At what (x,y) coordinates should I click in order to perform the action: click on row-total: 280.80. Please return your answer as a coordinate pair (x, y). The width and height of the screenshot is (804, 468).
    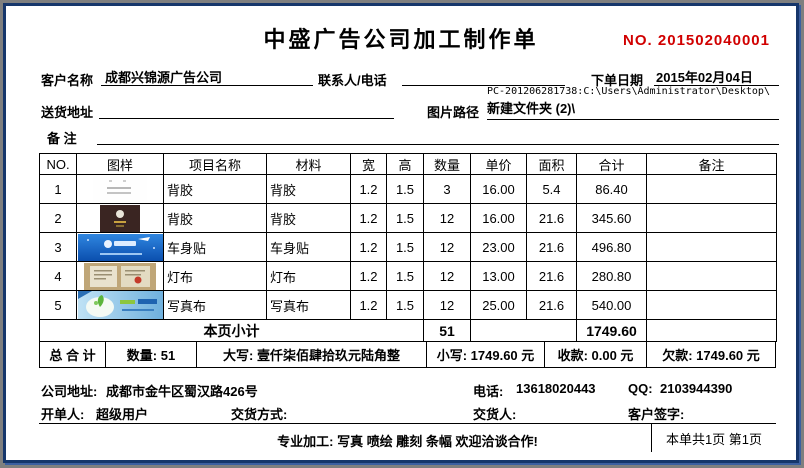
    Looking at the image, I should click on (611, 276).